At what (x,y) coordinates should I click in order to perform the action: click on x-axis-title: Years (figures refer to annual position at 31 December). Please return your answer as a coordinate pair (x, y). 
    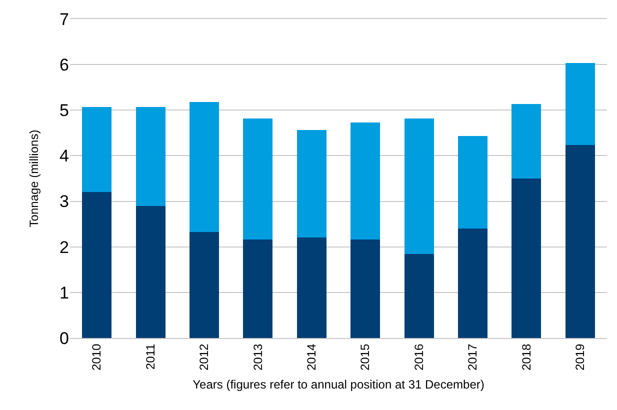
    Looking at the image, I should click on (338, 384).